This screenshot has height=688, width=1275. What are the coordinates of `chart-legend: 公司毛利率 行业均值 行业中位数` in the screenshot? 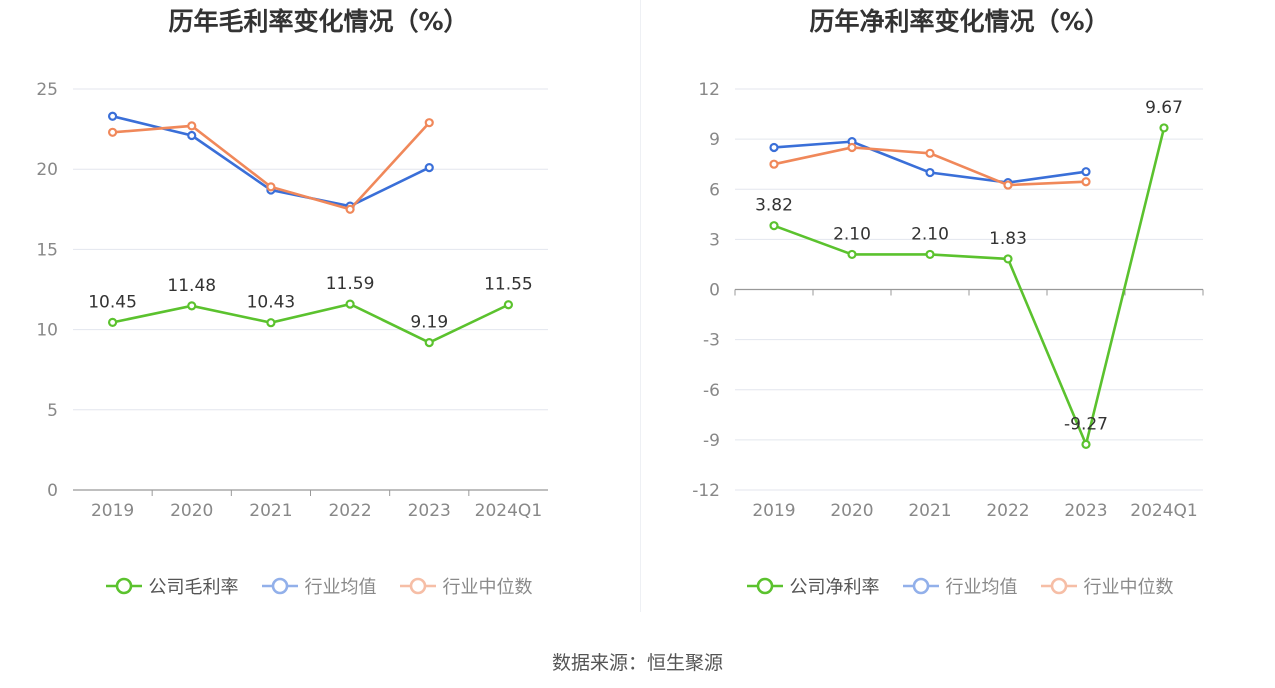 It's located at (318, 586).